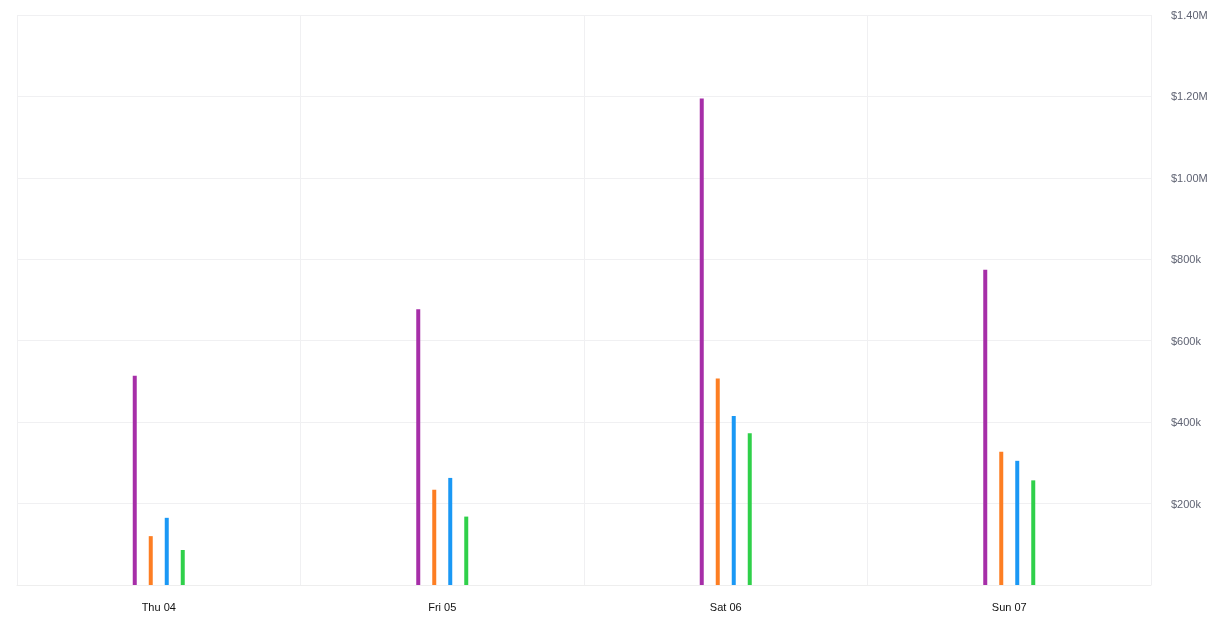 The height and width of the screenshot is (635, 1226). What do you see at coordinates (1186, 259) in the screenshot?
I see `y-tick-label: $800k` at bounding box center [1186, 259].